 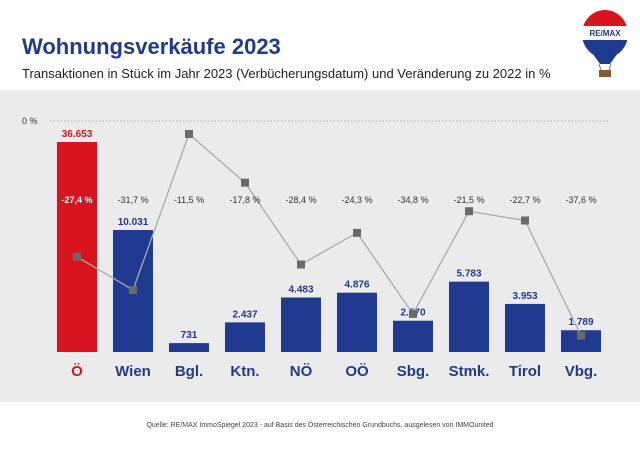 What do you see at coordinates (469, 371) in the screenshot?
I see `category-label: Stmk.` at bounding box center [469, 371].